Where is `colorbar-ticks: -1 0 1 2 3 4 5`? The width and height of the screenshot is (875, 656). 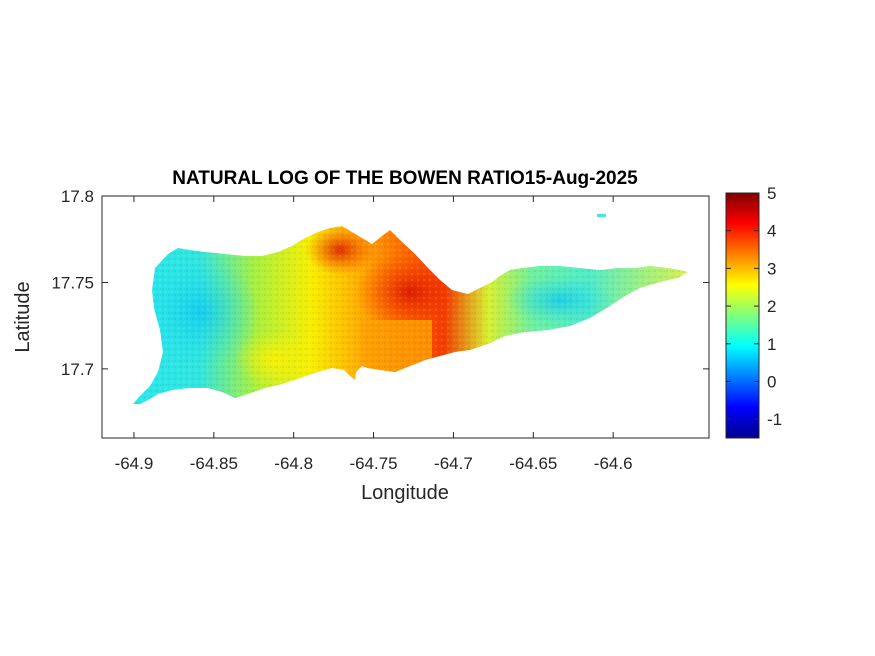 colorbar-ticks: -1 0 1 2 3 4 5 is located at coordinates (754, 306).